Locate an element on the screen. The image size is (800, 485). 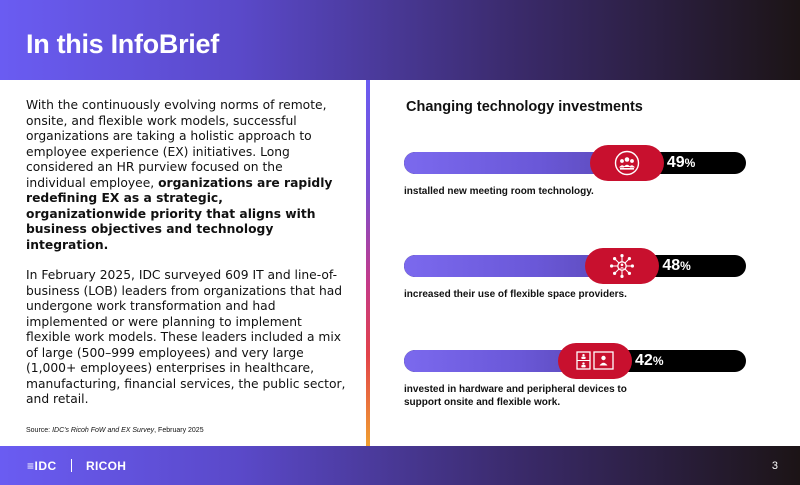
page-number: 3 is located at coordinates (774, 466).